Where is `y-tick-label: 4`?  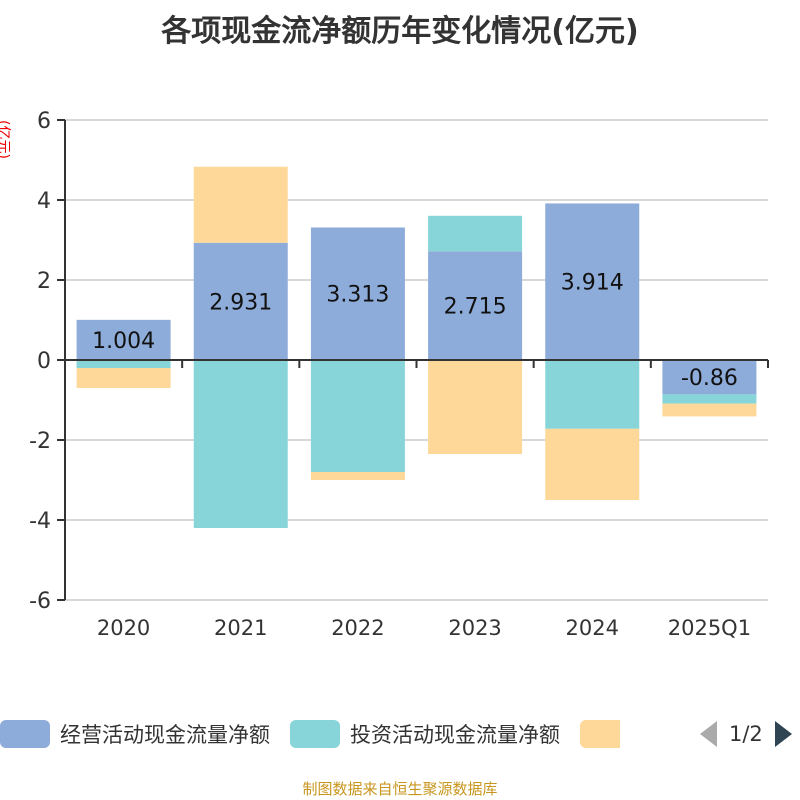 y-tick-label: 4 is located at coordinates (44, 201).